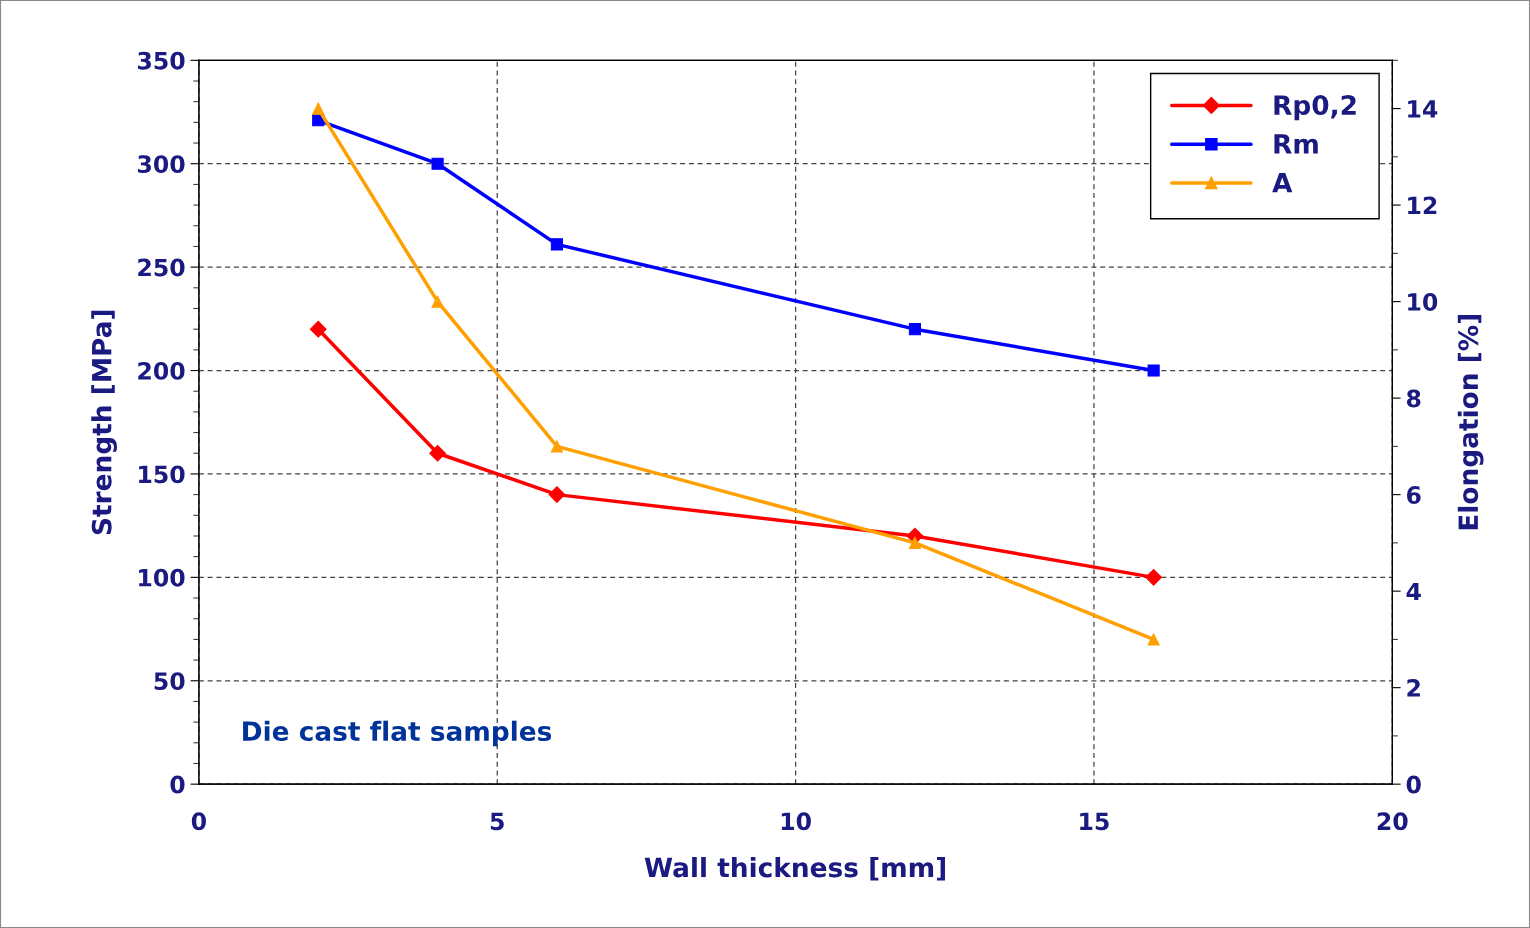 The width and height of the screenshot is (1530, 928). Describe the element at coordinates (1413, 495) in the screenshot. I see `y2-tick-label: 6` at that location.